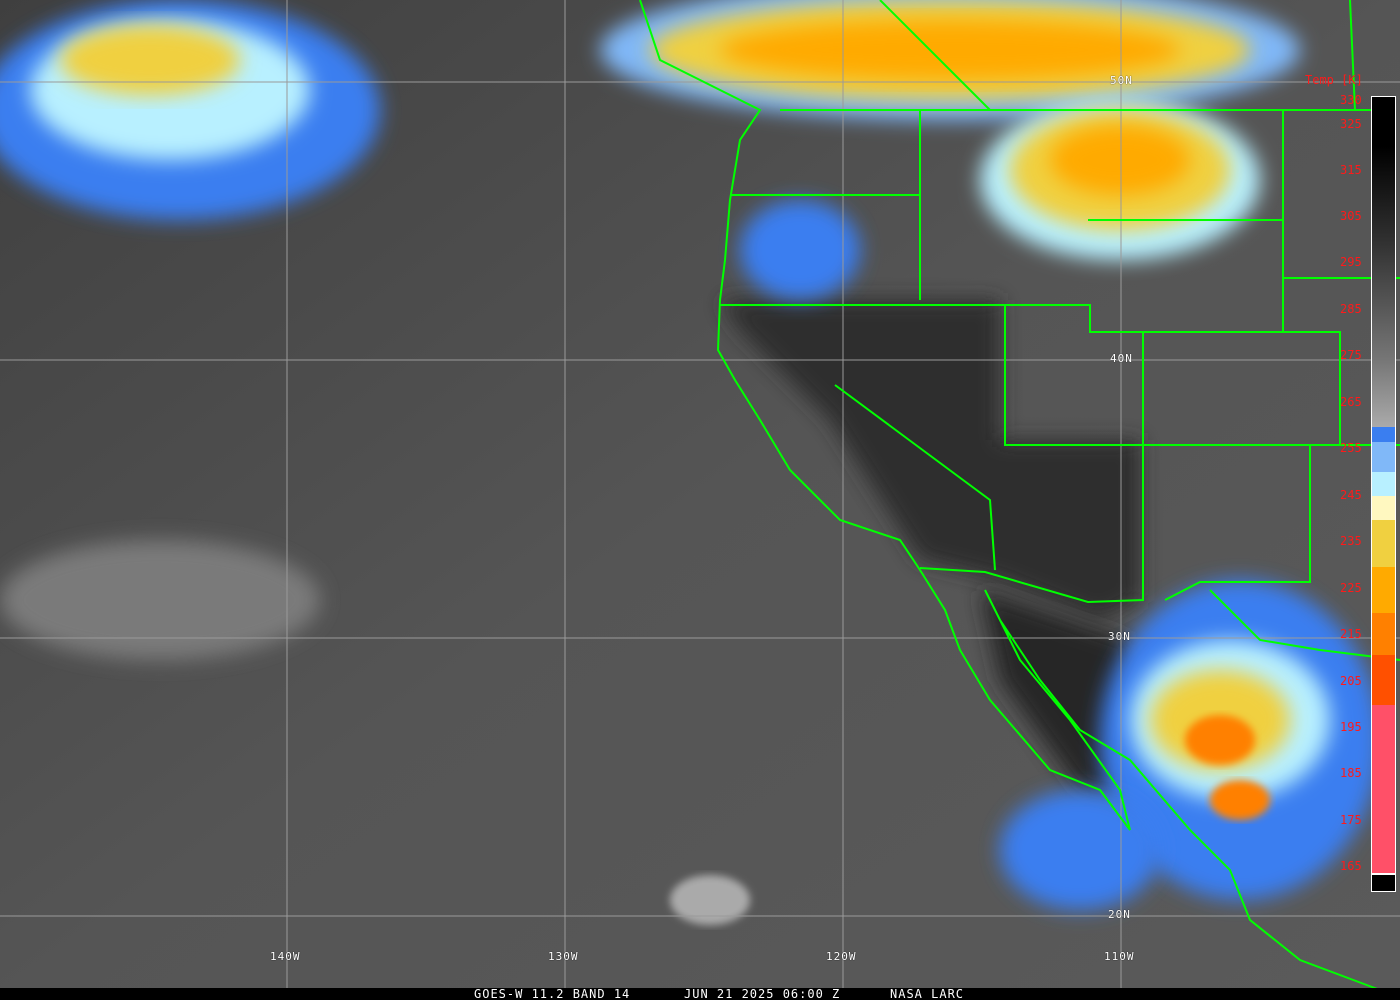  What do you see at coordinates (1351, 309) in the screenshot?
I see `colorbar-tick: 285` at bounding box center [1351, 309].